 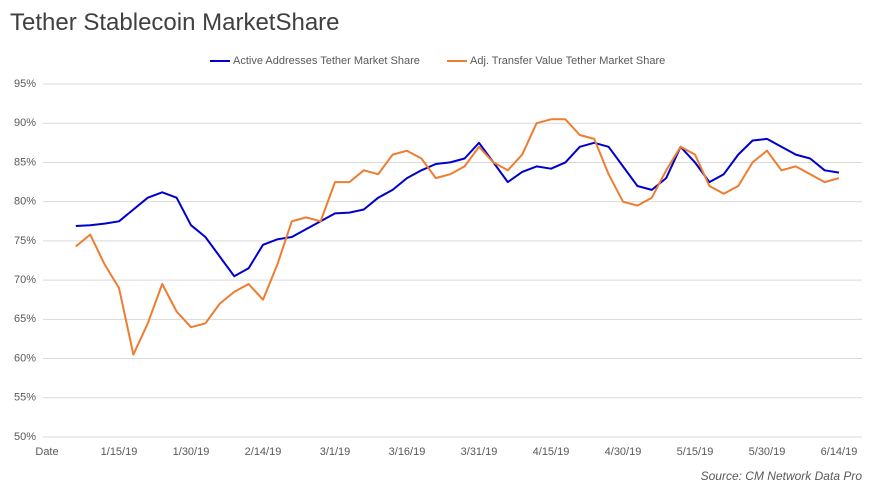 What do you see at coordinates (695, 452) in the screenshot?
I see `x-tick-label: 5/15/19` at bounding box center [695, 452].